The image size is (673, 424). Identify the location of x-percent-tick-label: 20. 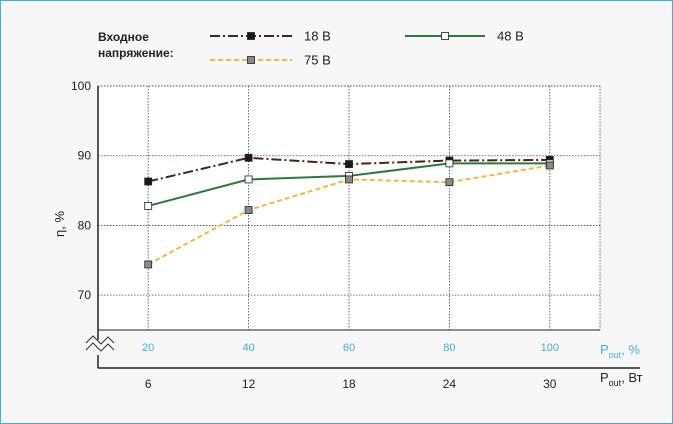
(148, 348).